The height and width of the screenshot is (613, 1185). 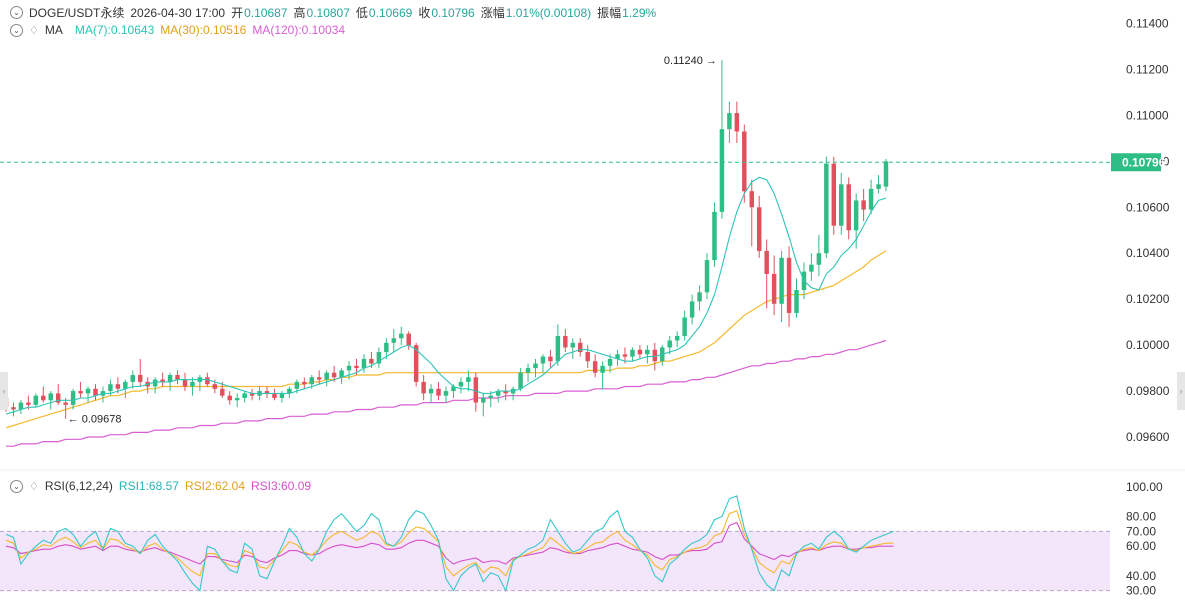 I want to click on low-label: 低, so click(x=361, y=13).